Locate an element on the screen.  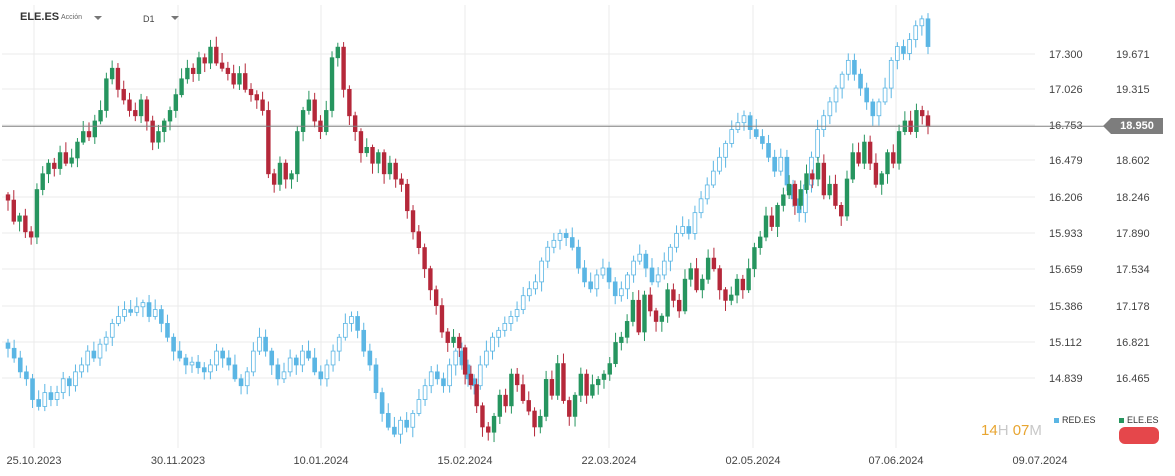
timeframe-label: D1 is located at coordinates (149, 19).